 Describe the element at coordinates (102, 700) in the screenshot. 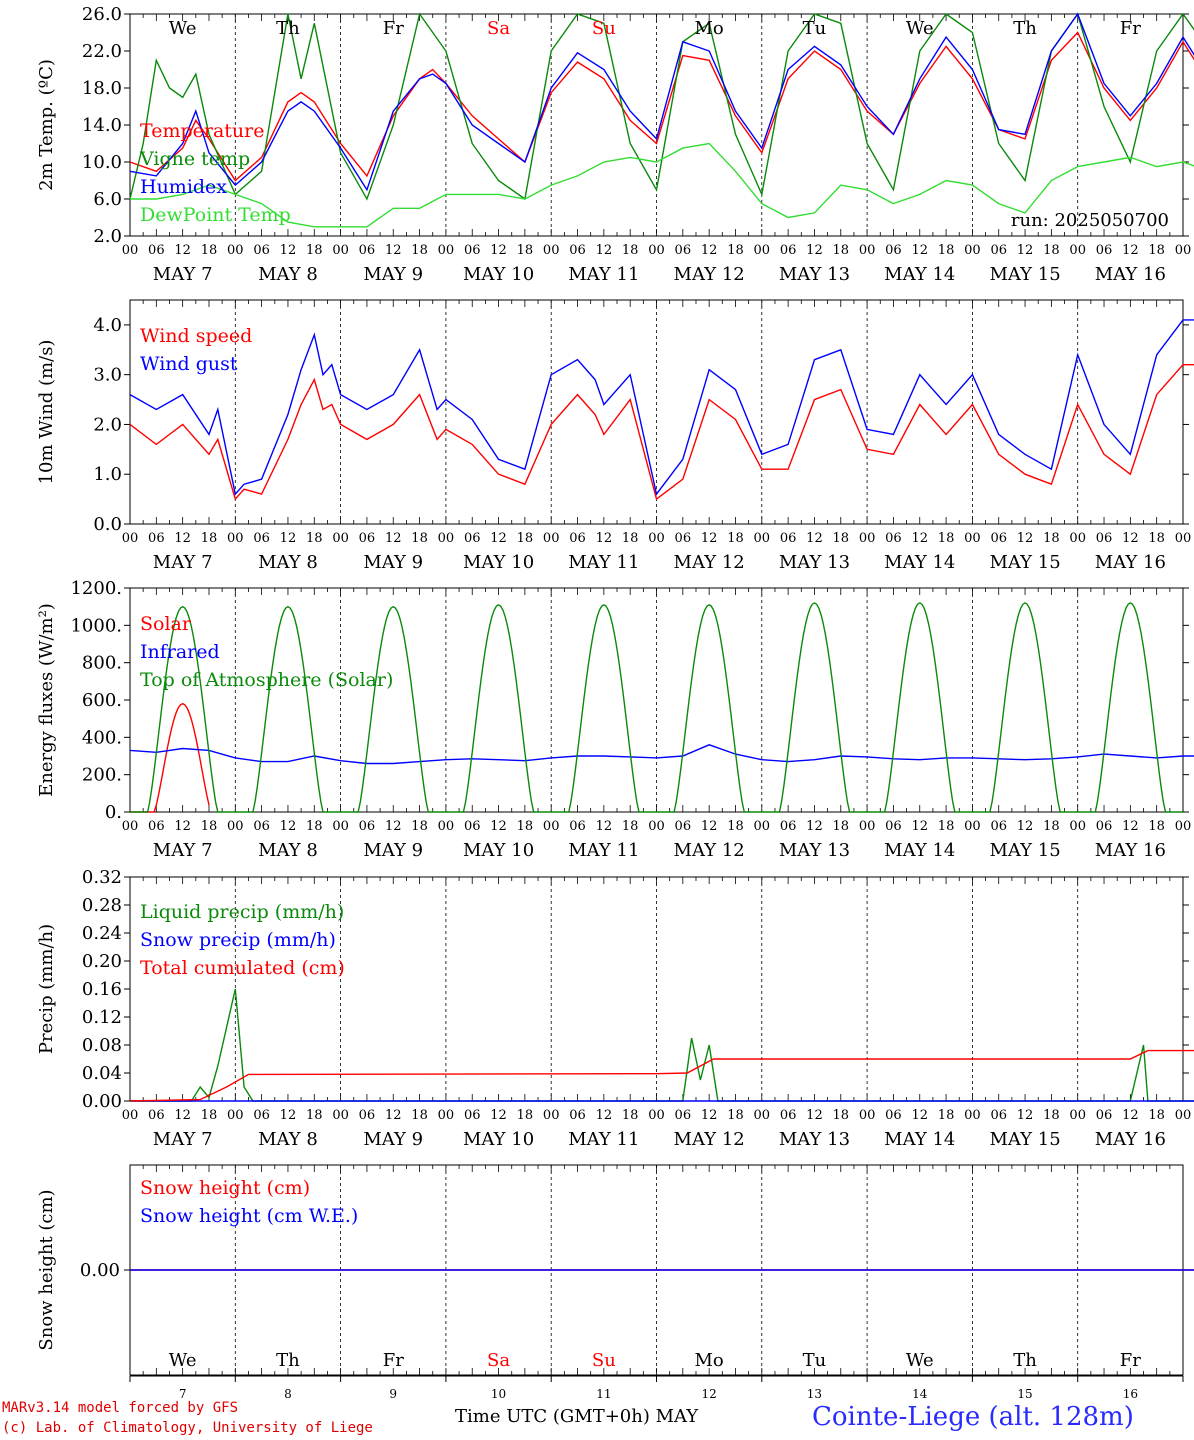

I see `y-tick-label: 600.` at that location.